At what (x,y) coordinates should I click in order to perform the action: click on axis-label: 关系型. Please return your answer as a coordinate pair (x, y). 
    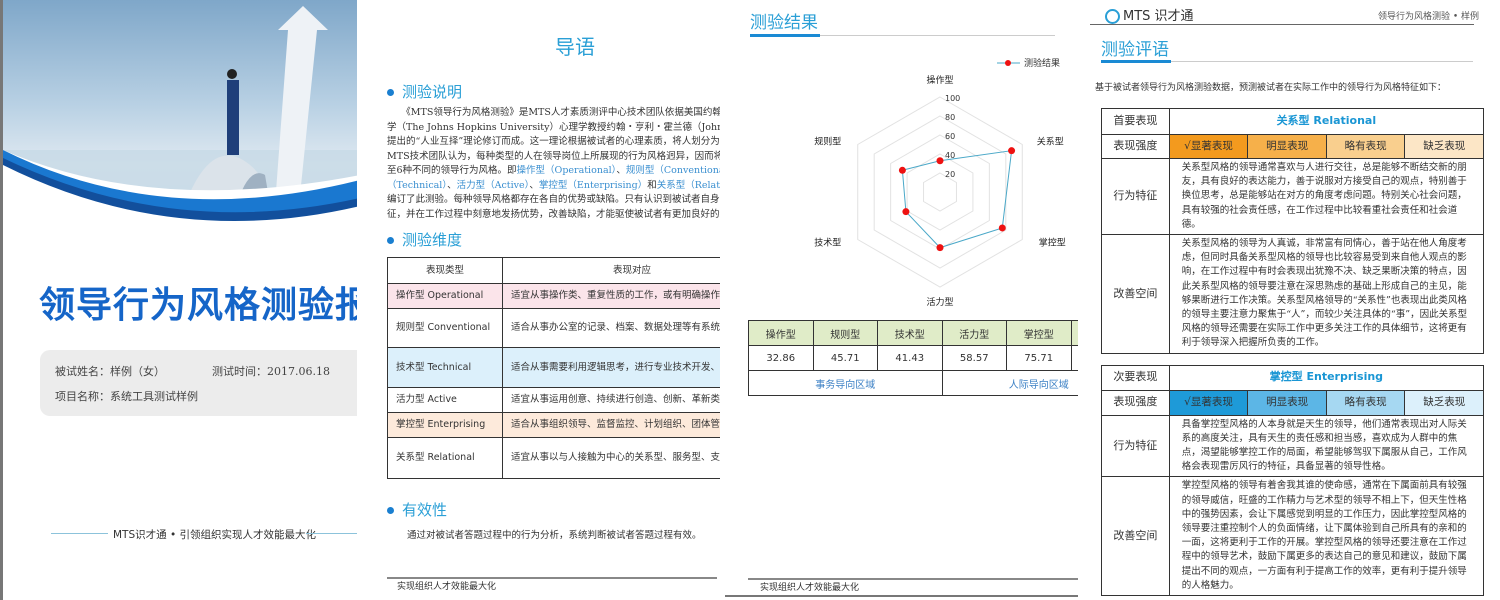
    Looking at the image, I should click on (1050, 142).